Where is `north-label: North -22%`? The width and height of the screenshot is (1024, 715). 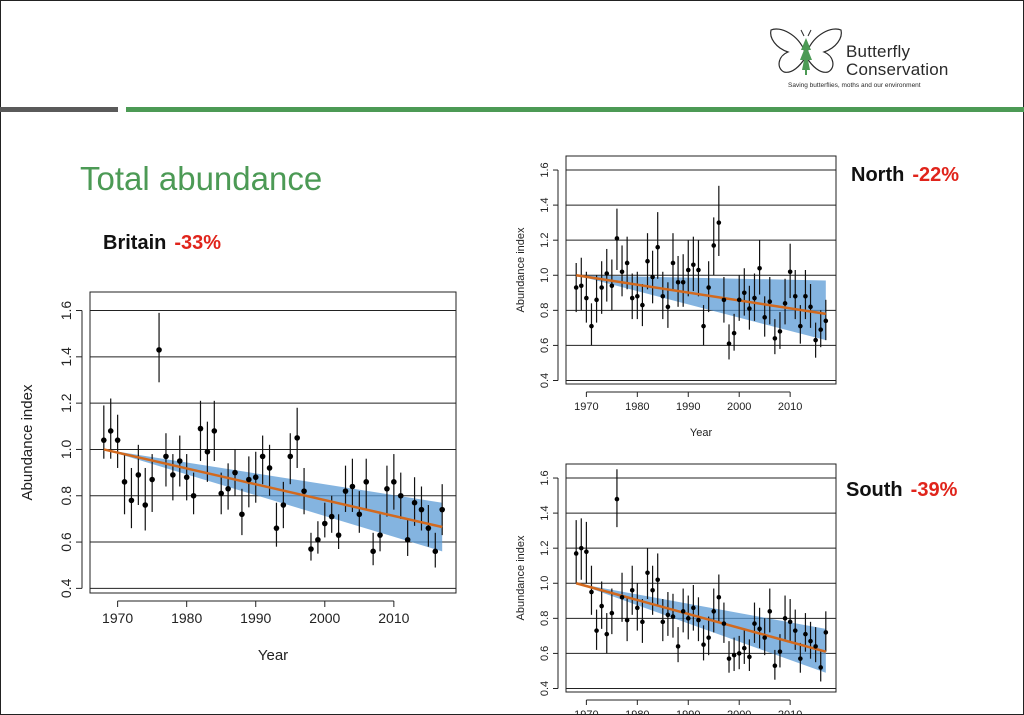
north-label: North -22% is located at coordinates (905, 175).